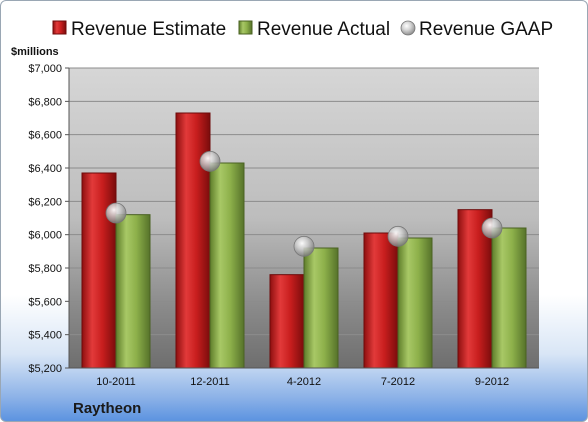 This screenshot has width=588, height=422. Describe the element at coordinates (45, 202) in the screenshot. I see `y-tick-label: $6,200` at that location.